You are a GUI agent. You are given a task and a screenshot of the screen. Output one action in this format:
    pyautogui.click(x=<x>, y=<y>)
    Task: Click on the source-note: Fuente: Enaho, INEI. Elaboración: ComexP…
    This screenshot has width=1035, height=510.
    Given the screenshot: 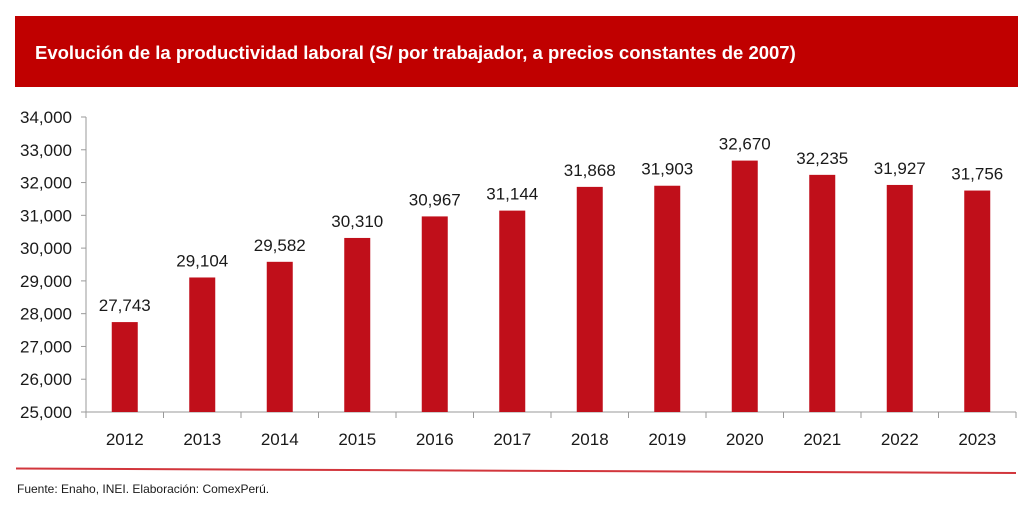 What is the action you would take?
    pyautogui.click(x=143, y=489)
    